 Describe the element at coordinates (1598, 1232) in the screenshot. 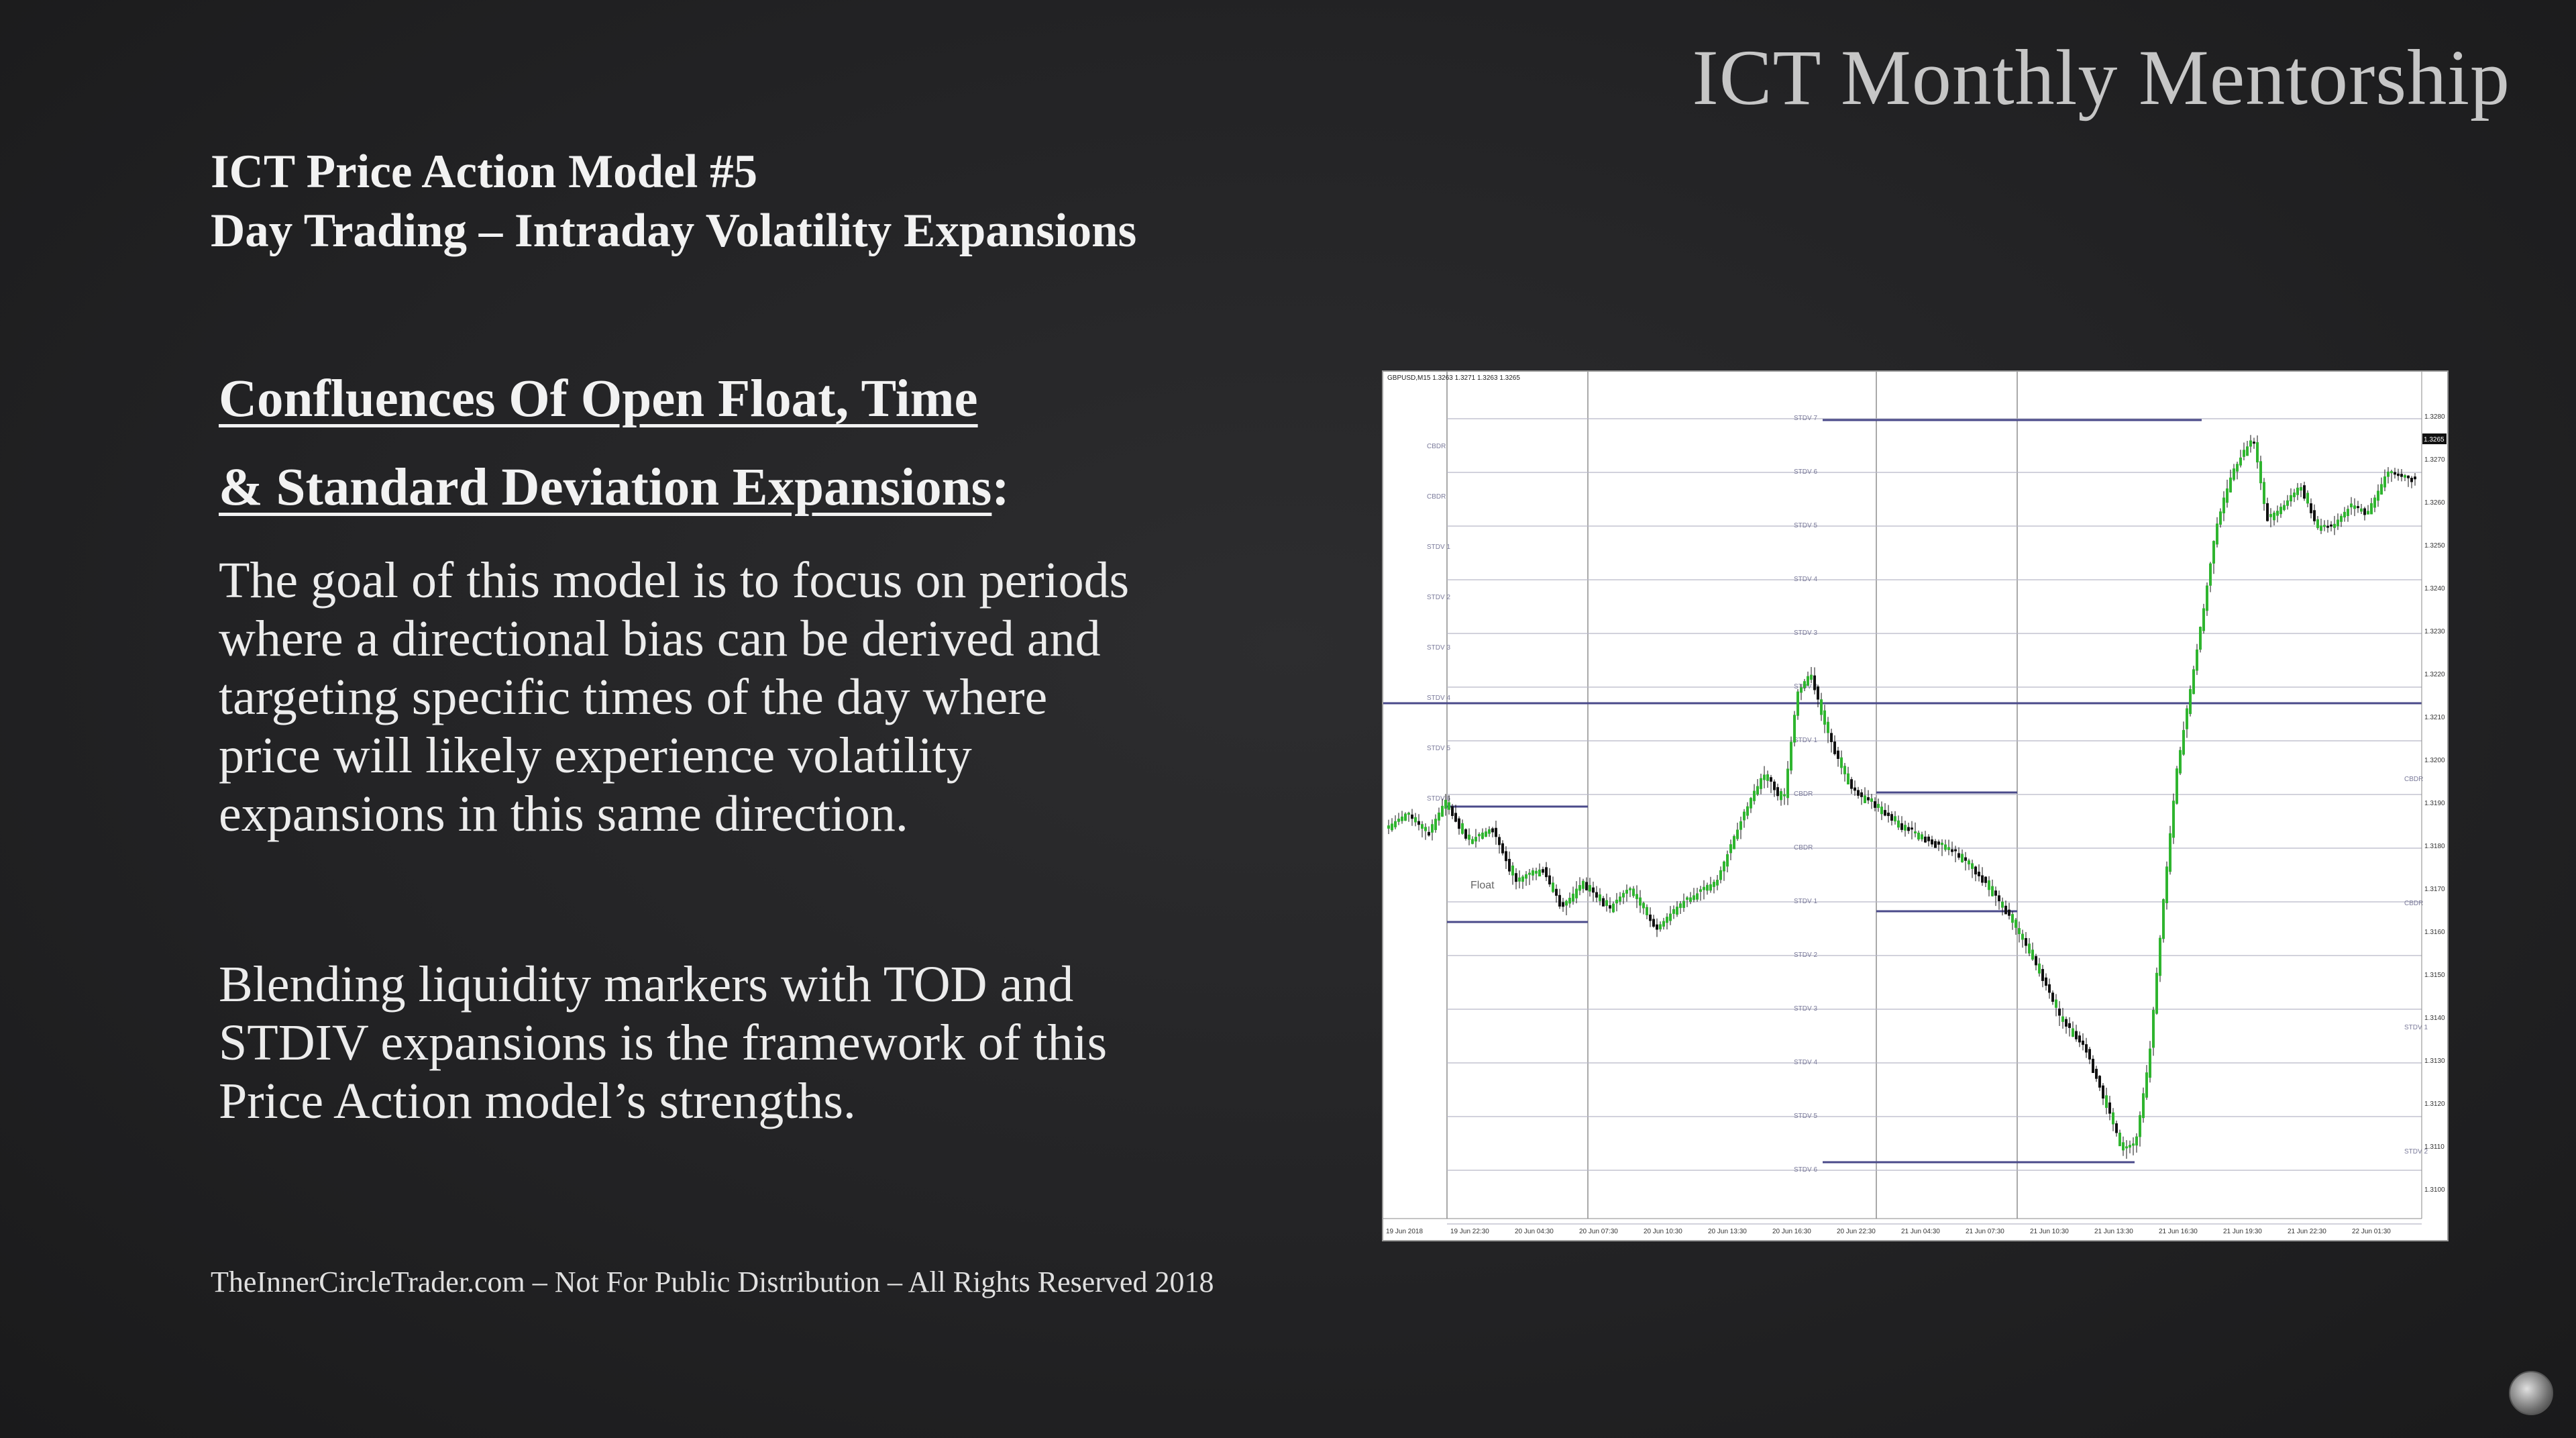

I see `time-label: 20 Jun 07:30` at that location.